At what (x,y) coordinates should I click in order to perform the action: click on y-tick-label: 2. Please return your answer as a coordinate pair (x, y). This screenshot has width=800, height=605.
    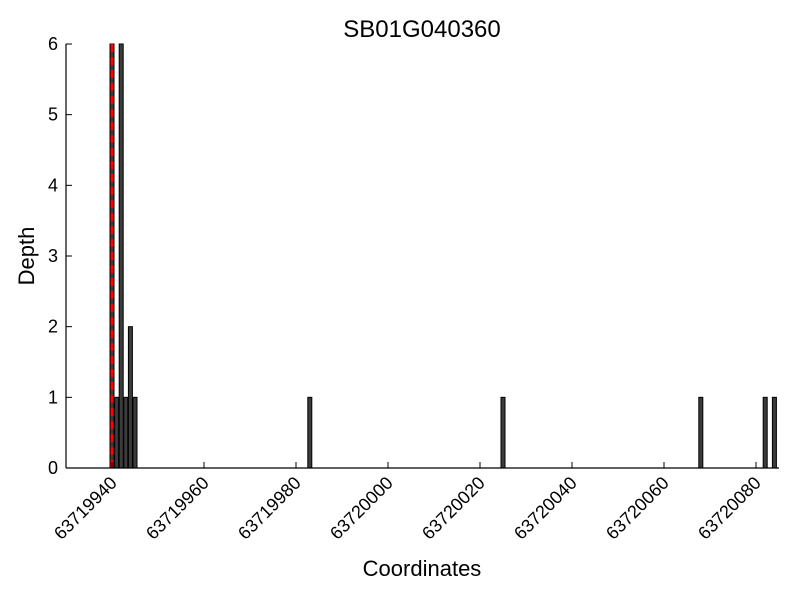
    Looking at the image, I should click on (53, 327).